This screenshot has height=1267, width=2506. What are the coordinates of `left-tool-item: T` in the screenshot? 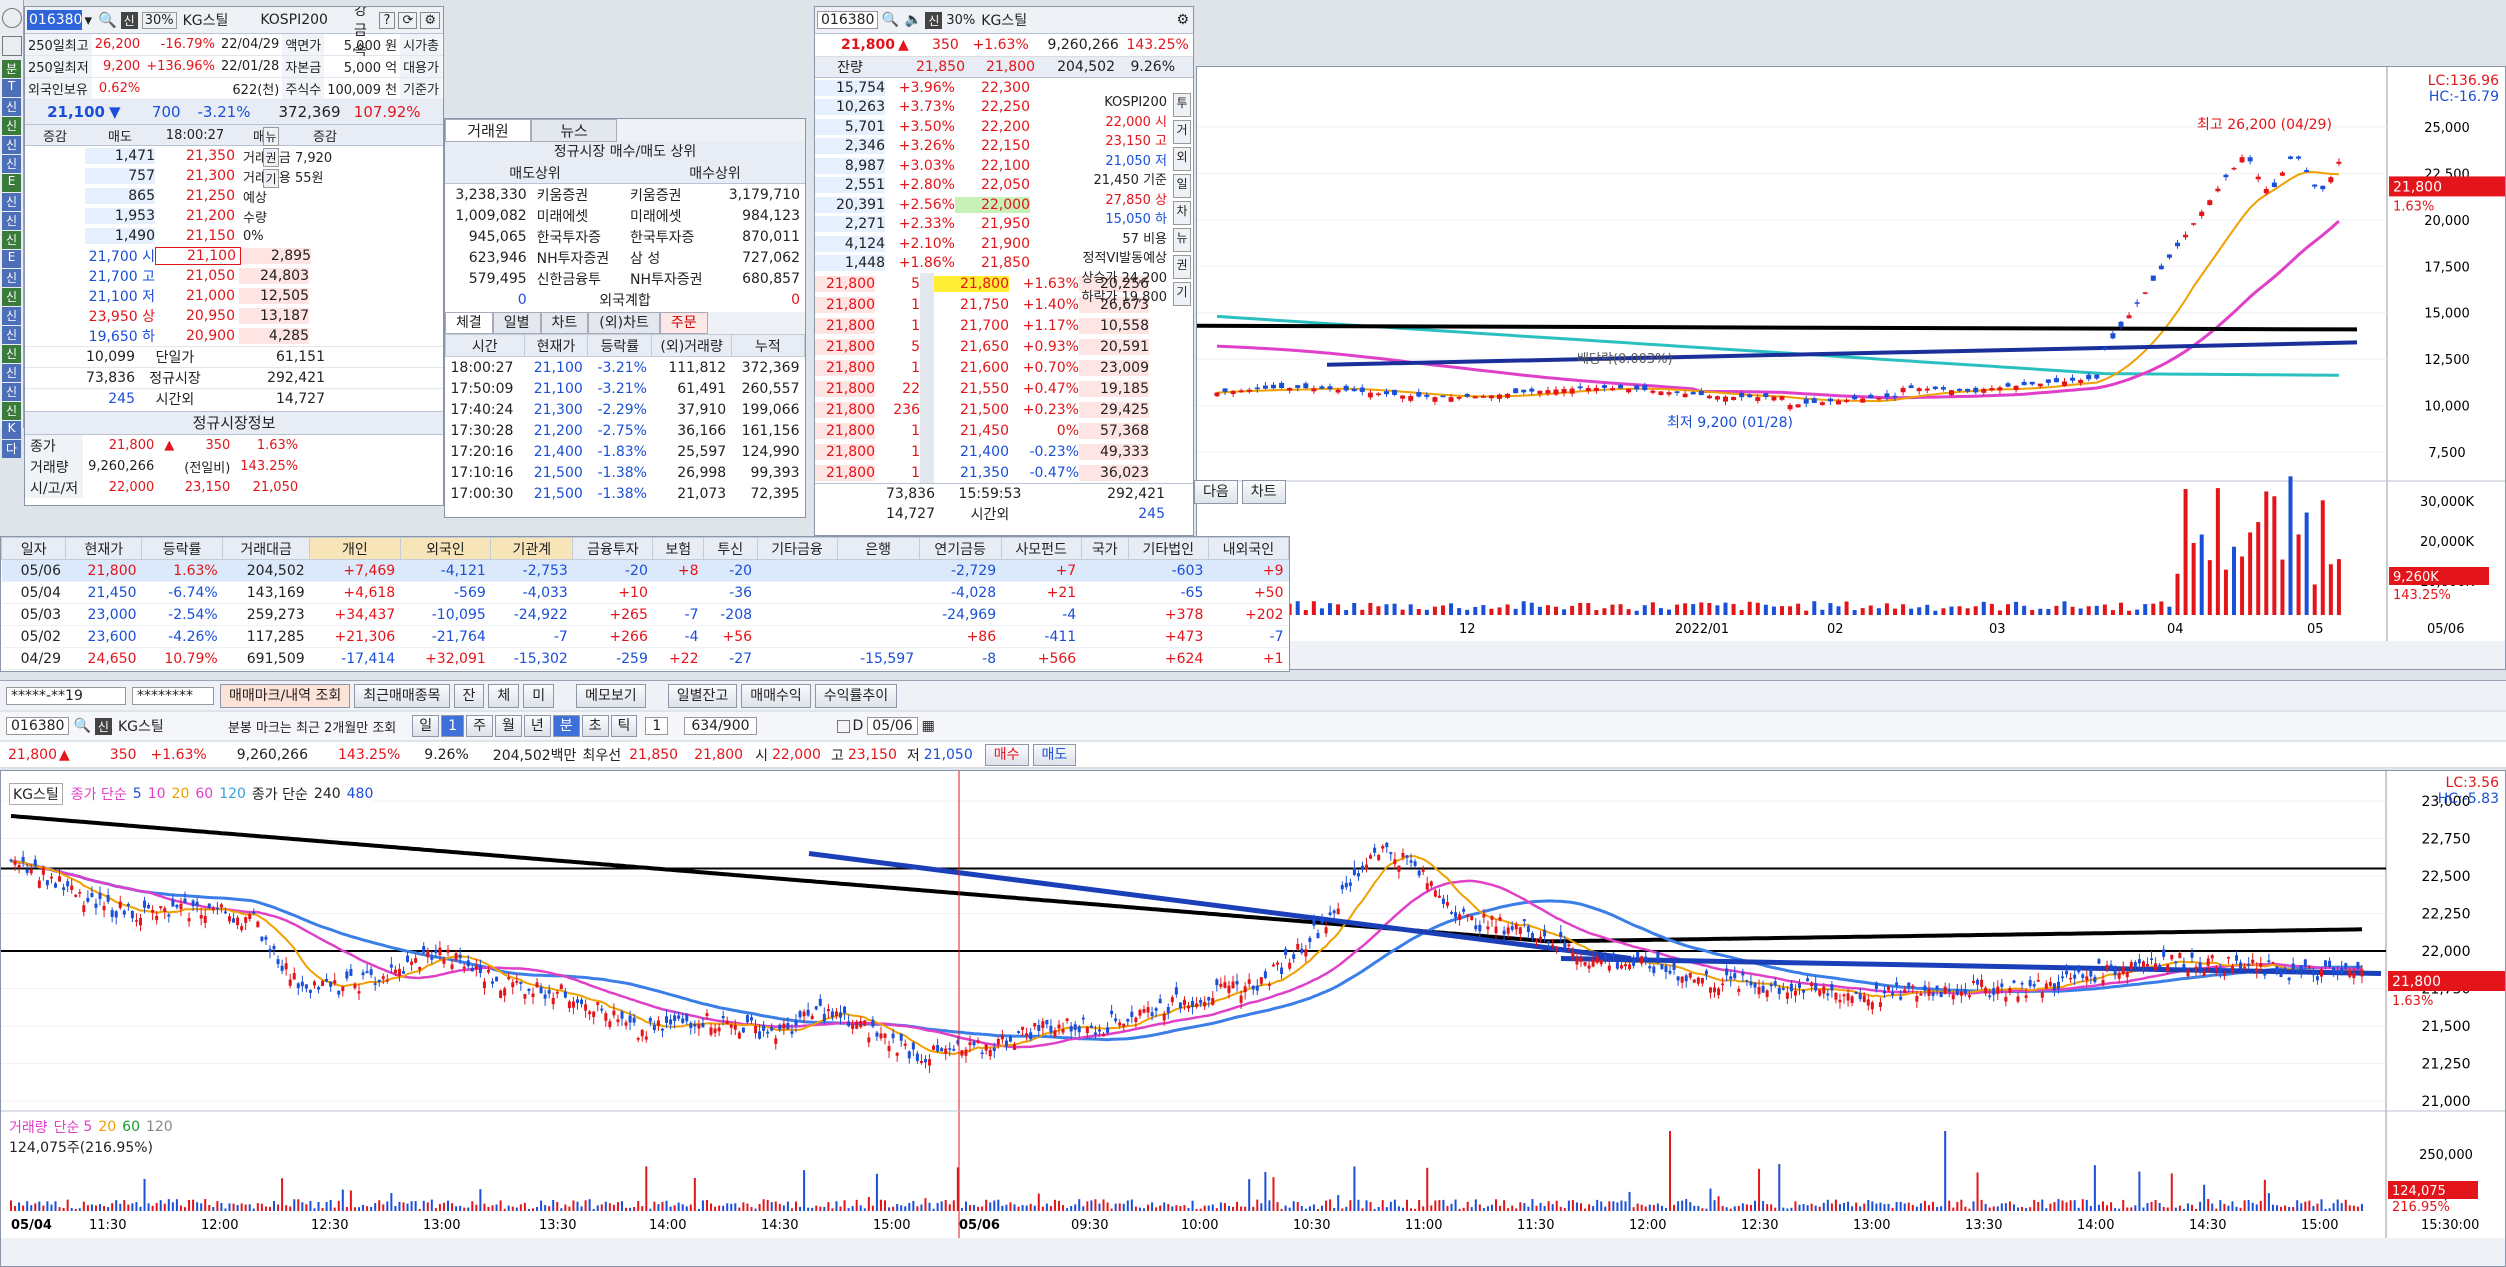 It's located at (11, 88).